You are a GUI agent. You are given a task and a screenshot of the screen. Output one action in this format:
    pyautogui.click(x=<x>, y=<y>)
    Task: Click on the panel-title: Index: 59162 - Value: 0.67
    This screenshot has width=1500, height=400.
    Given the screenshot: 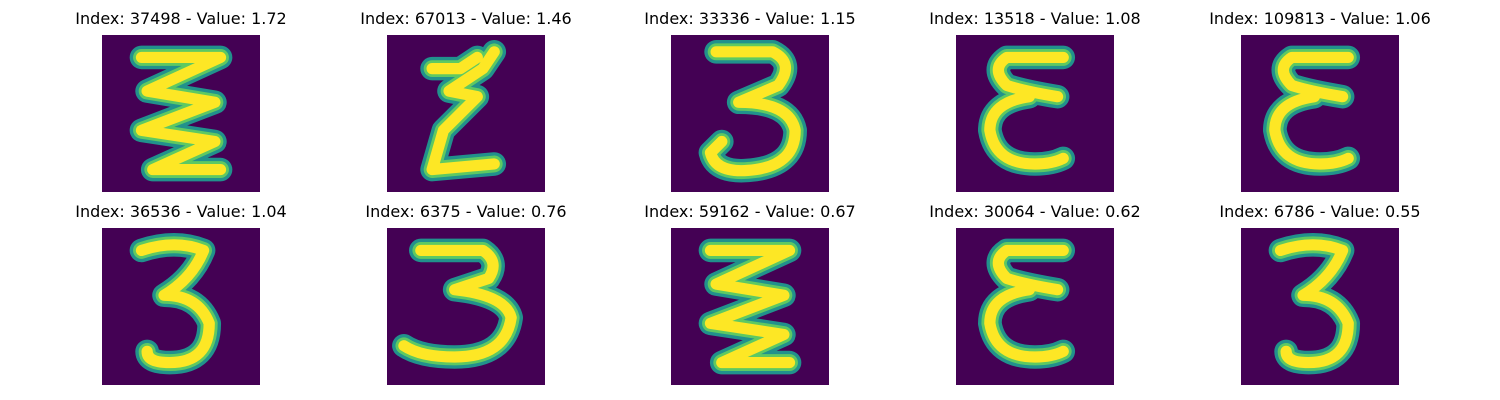 What is the action you would take?
    pyautogui.click(x=750, y=211)
    